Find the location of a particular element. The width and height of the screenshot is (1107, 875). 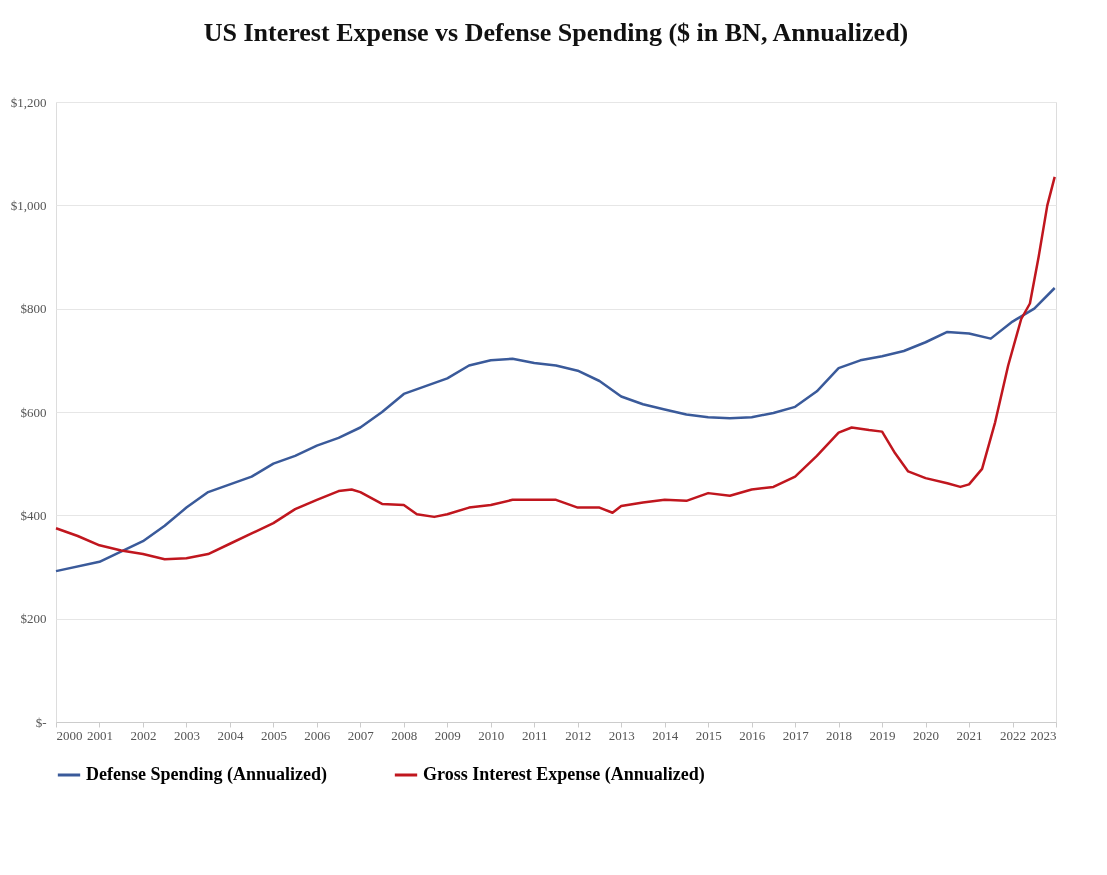

y-tick-label: $400 is located at coordinates (33, 515).